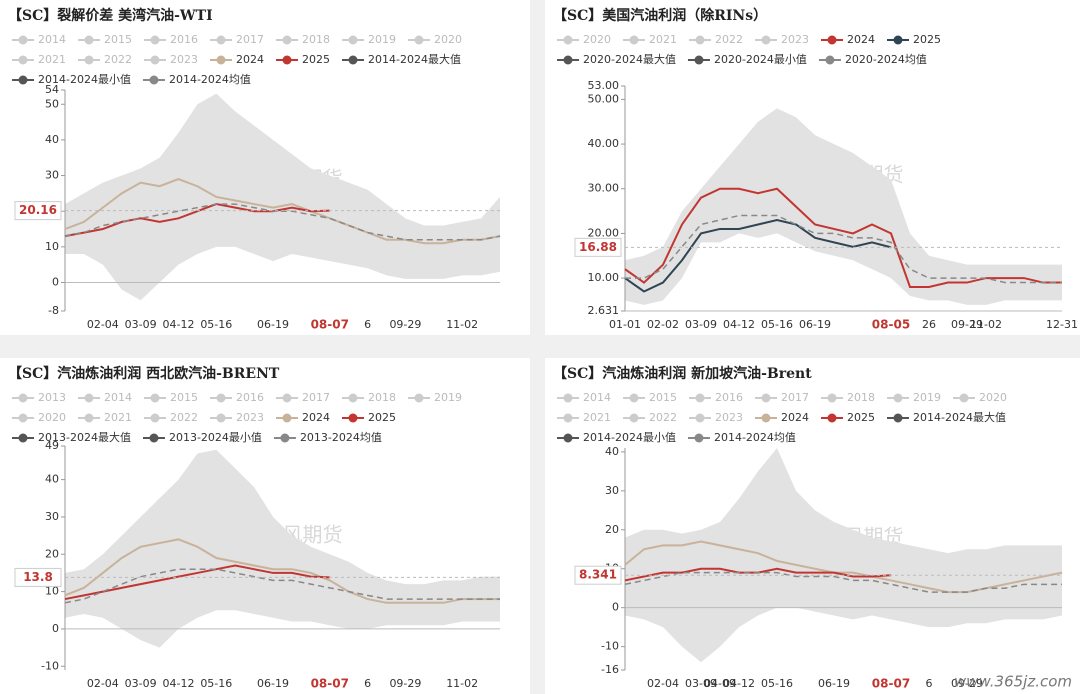  What do you see at coordinates (38, 577) in the screenshot?
I see `pointer-y-label: 13.8` at bounding box center [38, 577].